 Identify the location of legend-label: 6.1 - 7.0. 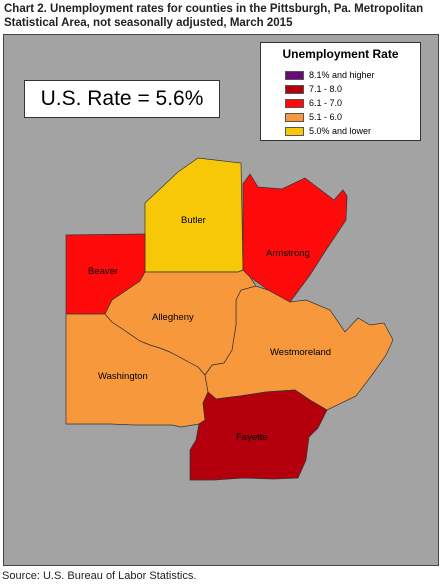
(326, 103).